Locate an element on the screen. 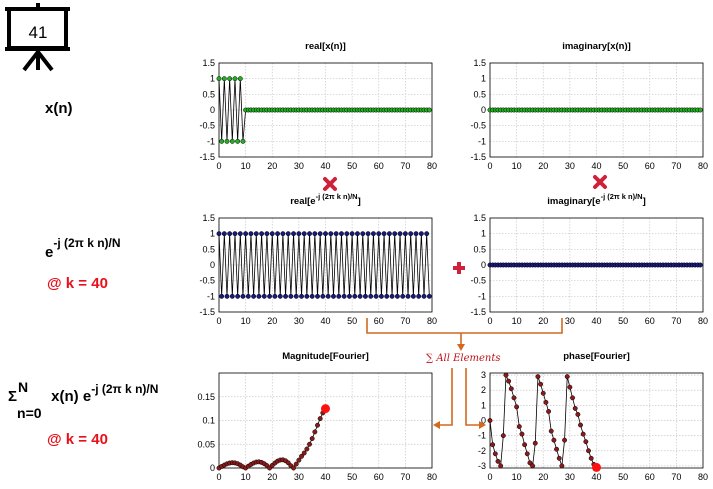 The width and height of the screenshot is (713, 489). exp-base: e is located at coordinates (49, 252).